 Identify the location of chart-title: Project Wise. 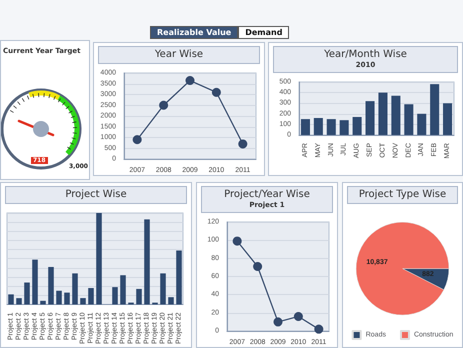
(96, 195).